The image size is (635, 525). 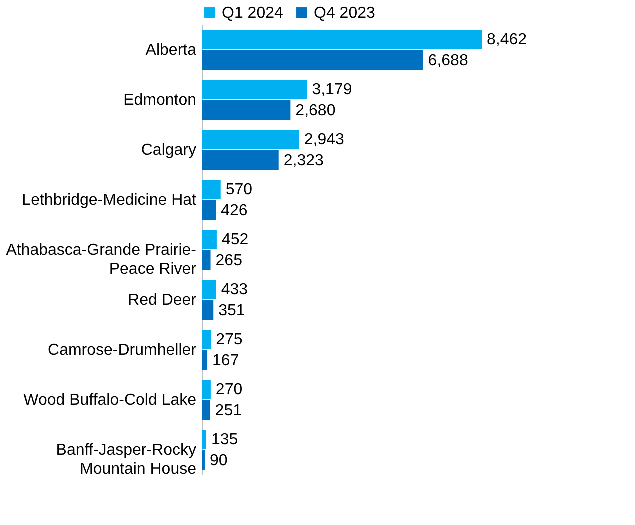 I want to click on y-tick-label: Alberta, so click(x=171, y=50).